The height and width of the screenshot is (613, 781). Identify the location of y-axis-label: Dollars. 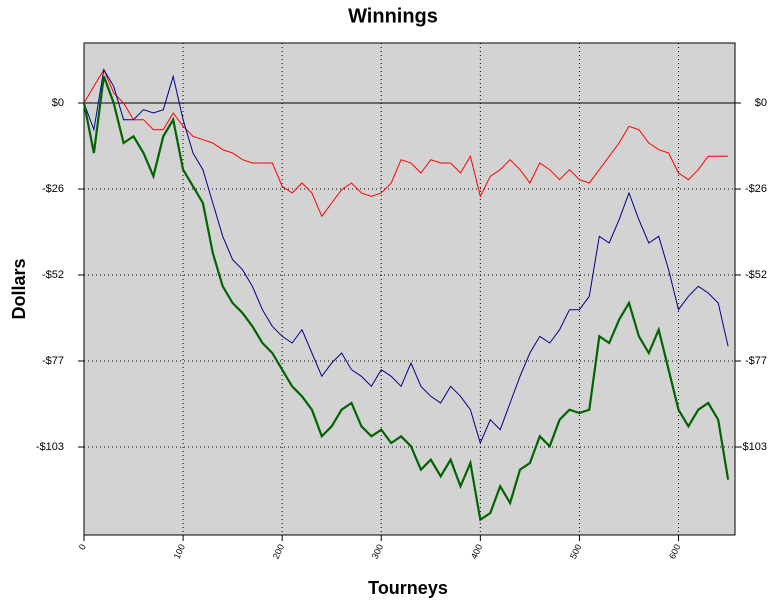
(19, 288).